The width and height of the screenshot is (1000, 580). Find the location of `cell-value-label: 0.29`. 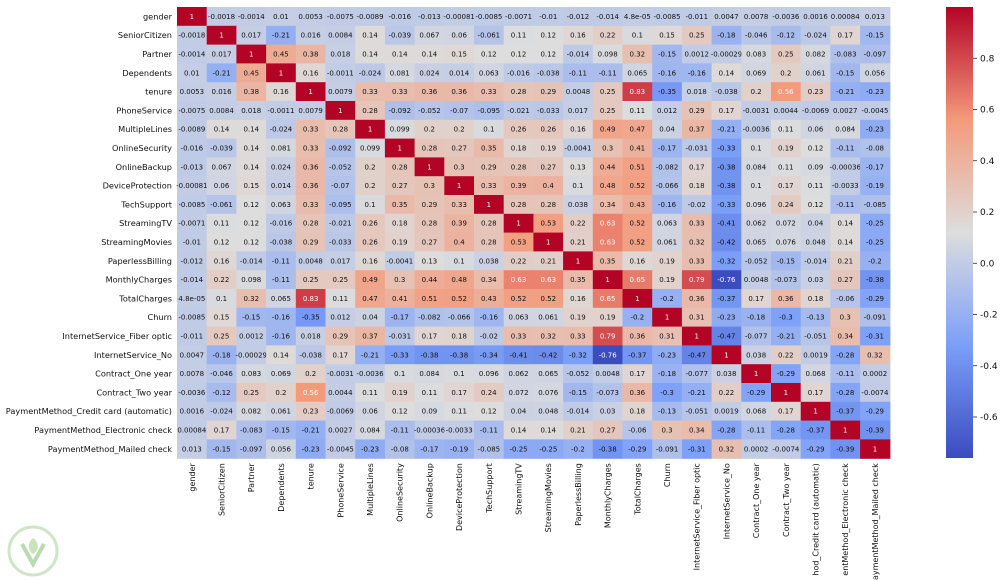

cell-value-label: 0.29 is located at coordinates (697, 111).